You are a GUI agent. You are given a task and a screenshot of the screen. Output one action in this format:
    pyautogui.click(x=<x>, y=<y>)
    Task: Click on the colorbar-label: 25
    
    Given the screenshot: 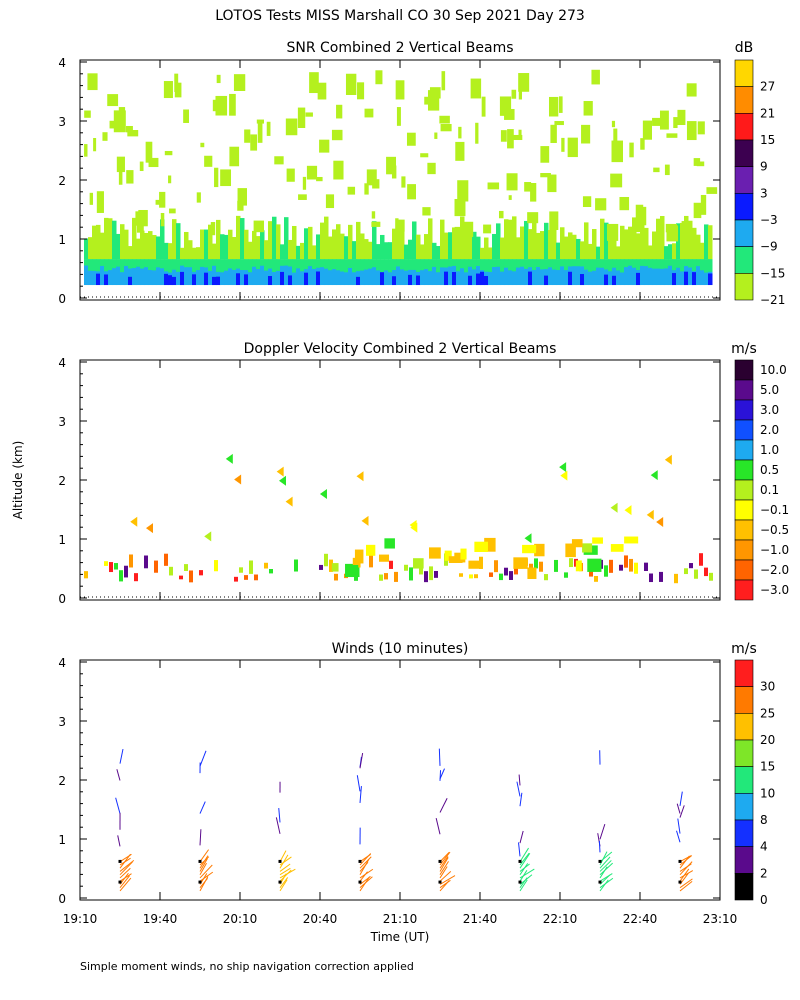 What is the action you would take?
    pyautogui.click(x=767, y=713)
    